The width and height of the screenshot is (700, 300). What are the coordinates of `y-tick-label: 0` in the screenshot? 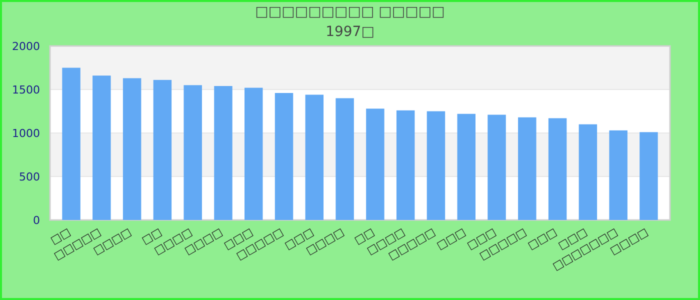 It's located at (36, 220).